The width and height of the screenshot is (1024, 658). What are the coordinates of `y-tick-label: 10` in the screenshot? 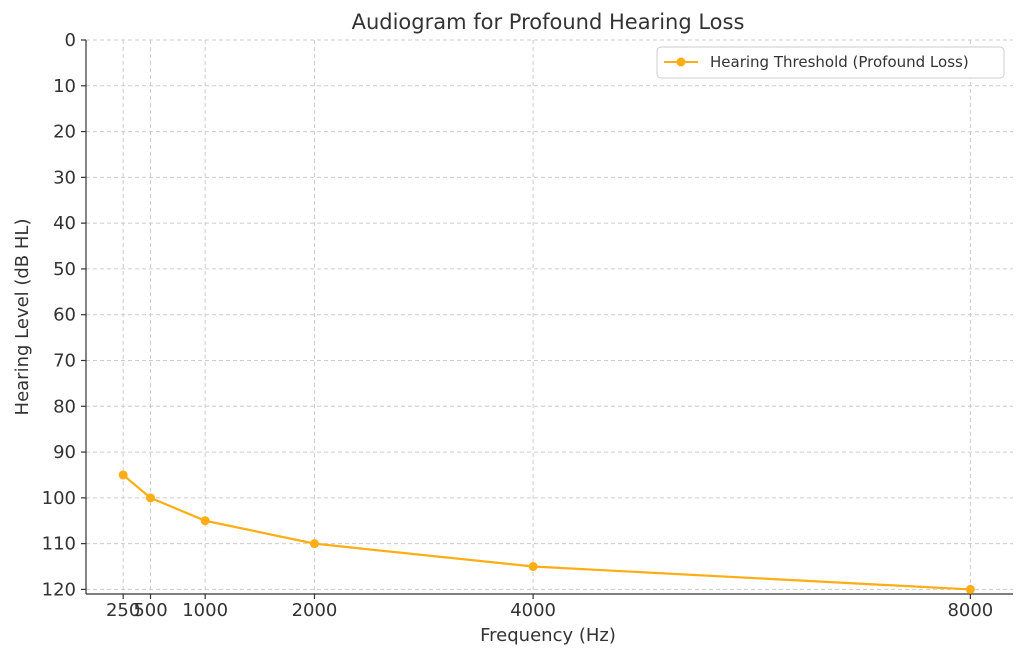 It's located at (64, 86).